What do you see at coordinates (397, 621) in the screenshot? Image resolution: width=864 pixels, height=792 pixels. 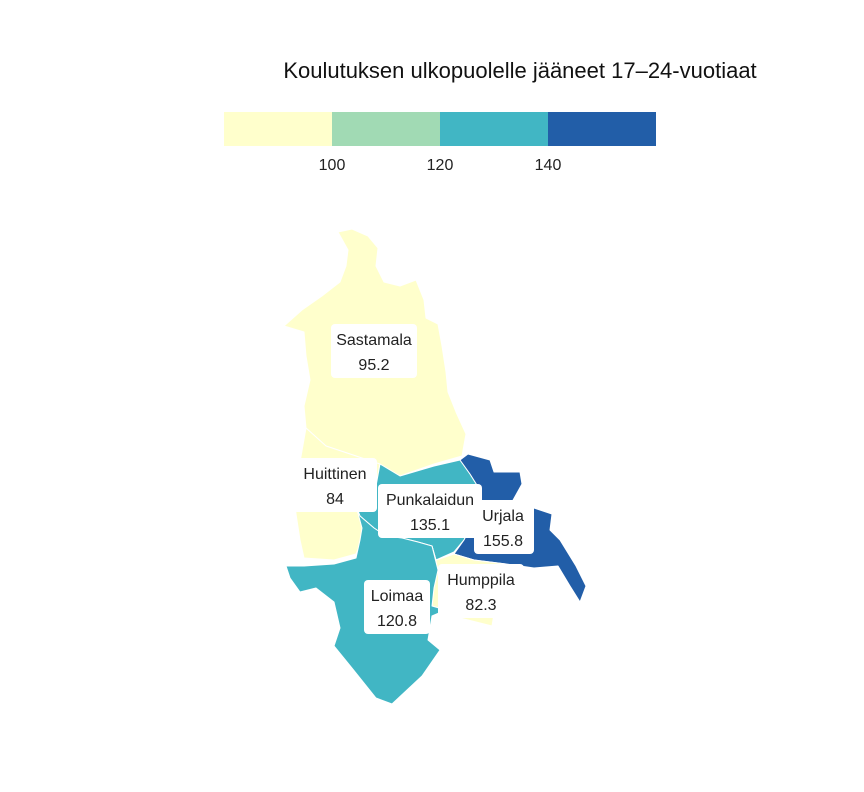 I see `region-value-label: 120.8` at bounding box center [397, 621].